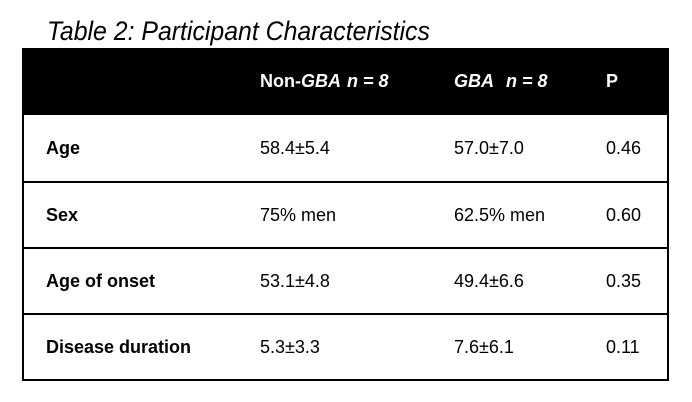  Describe the element at coordinates (119, 346) in the screenshot. I see `row-label: Disease duration` at that location.